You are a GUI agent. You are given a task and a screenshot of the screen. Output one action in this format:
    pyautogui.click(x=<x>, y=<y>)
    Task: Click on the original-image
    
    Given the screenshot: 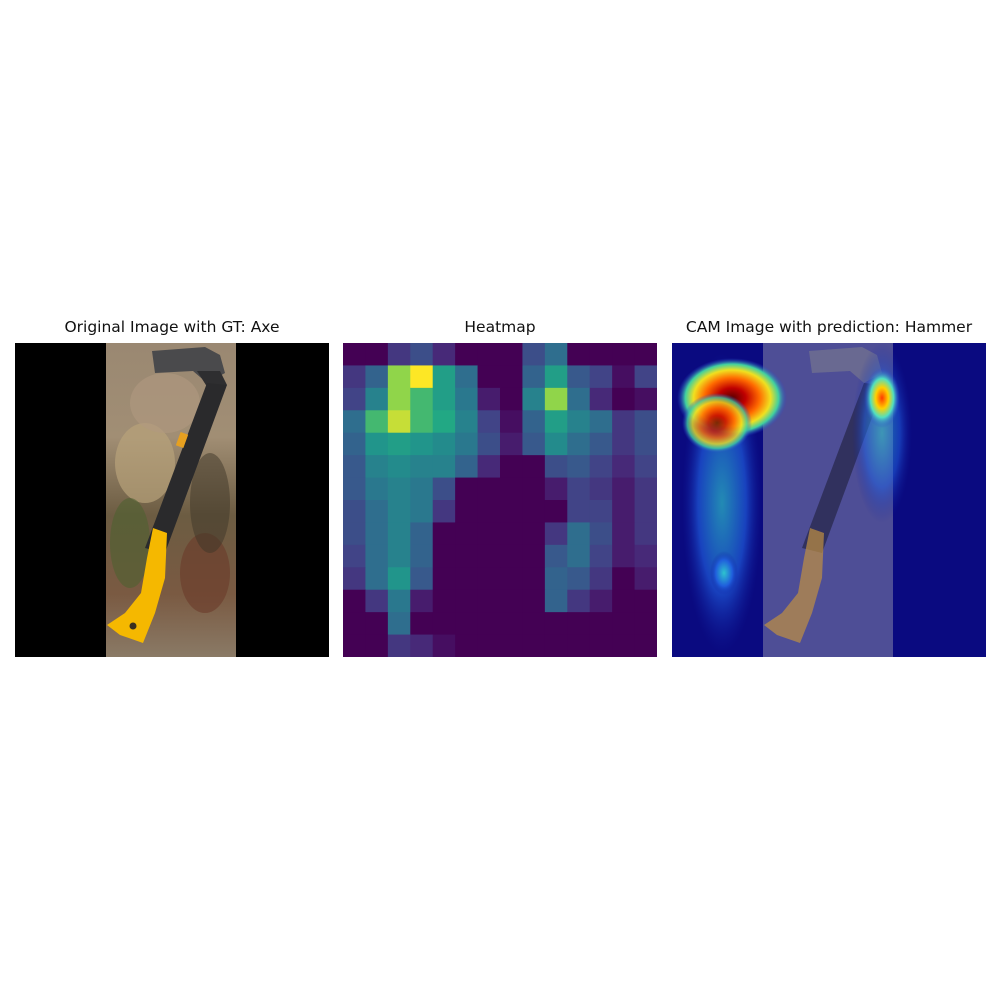 What is the action you would take?
    pyautogui.click(x=172, y=500)
    